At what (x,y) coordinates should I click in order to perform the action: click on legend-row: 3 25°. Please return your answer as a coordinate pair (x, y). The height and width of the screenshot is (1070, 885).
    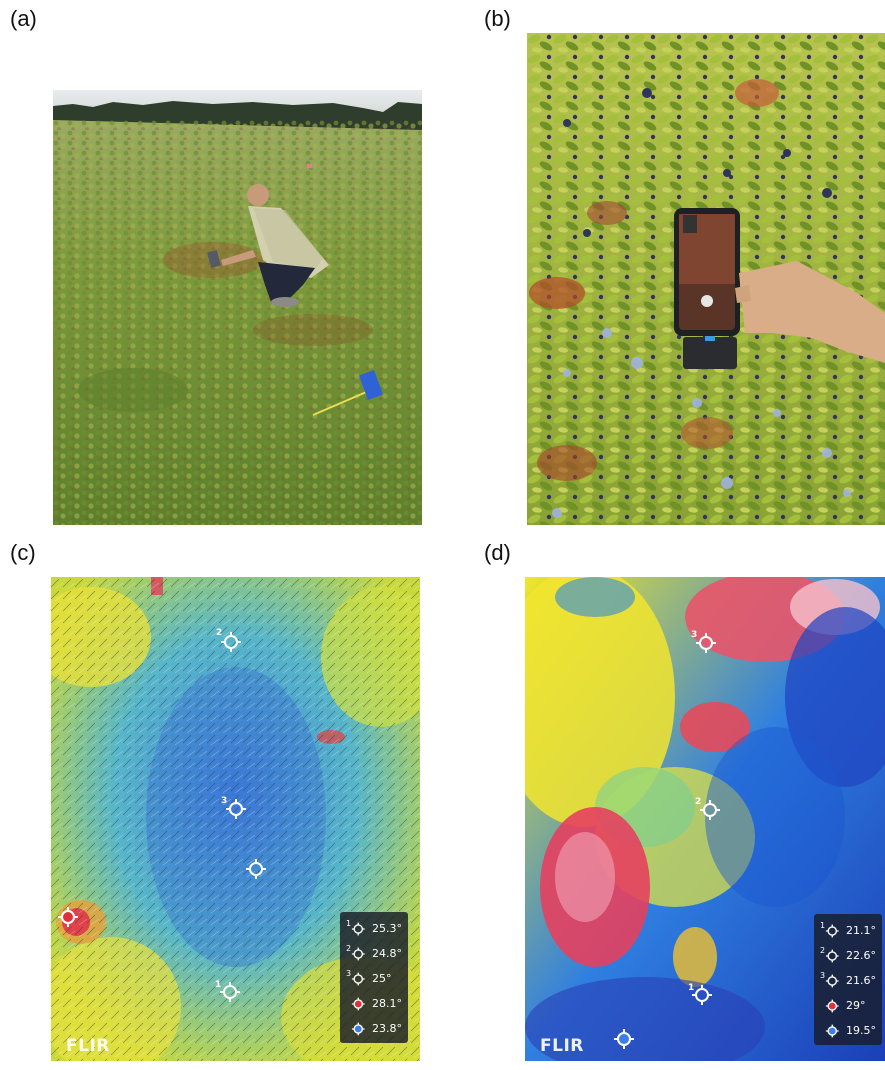
    Looking at the image, I should click on (369, 977).